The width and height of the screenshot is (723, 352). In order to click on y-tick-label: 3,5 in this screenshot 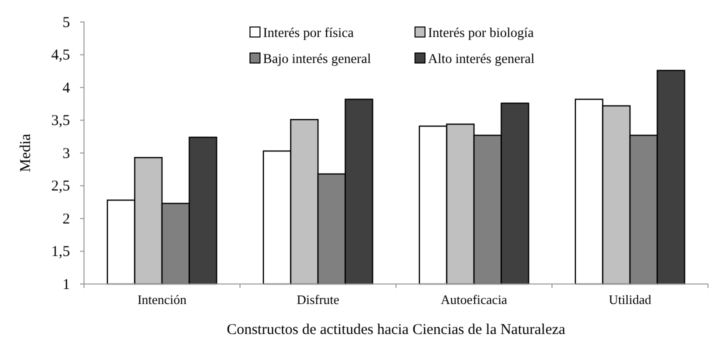, I will do `click(60, 121)`.